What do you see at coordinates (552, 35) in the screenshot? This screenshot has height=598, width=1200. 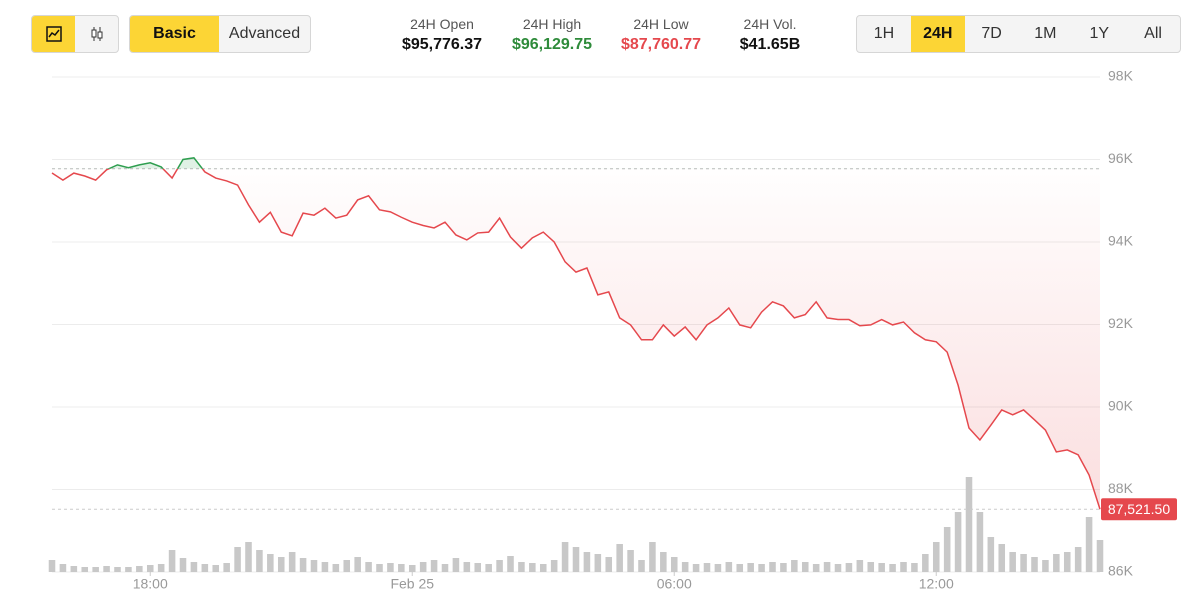 I see `stat: 24H High $96,129.75` at bounding box center [552, 35].